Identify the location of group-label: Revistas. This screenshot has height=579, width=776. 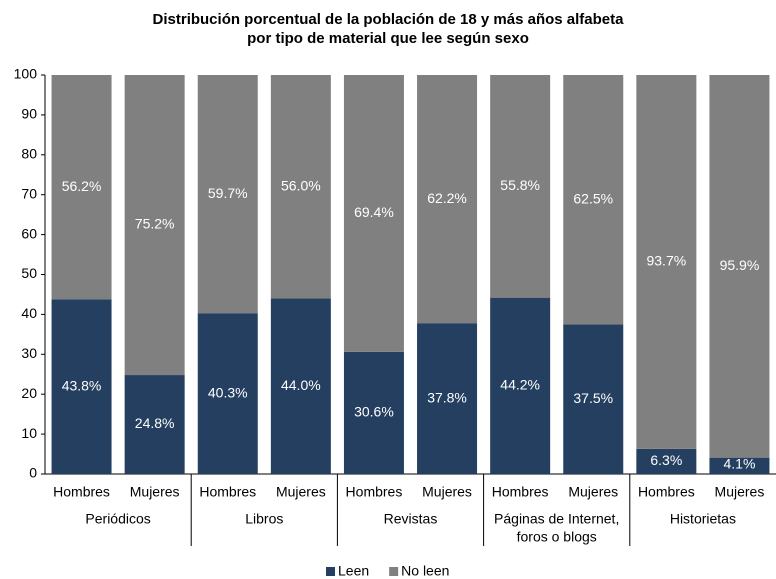
(411, 519).